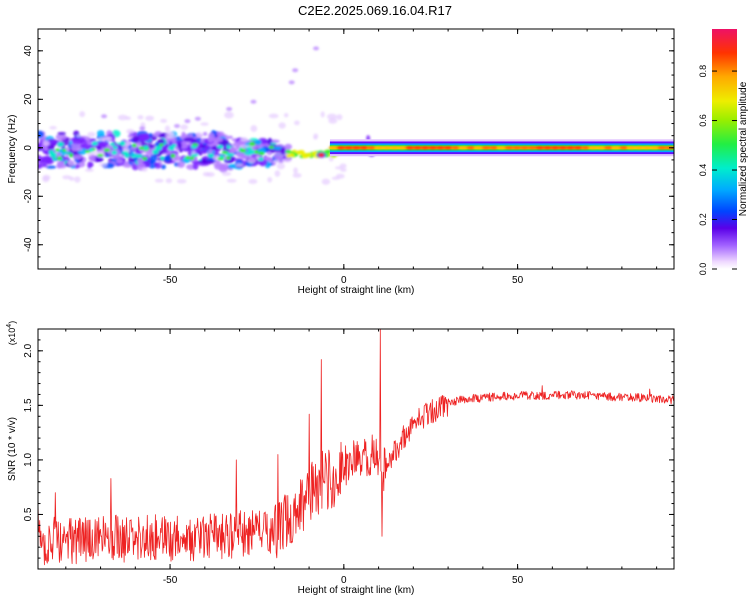  I want to click on spectrogram-xtick-label: 0, so click(344, 280).